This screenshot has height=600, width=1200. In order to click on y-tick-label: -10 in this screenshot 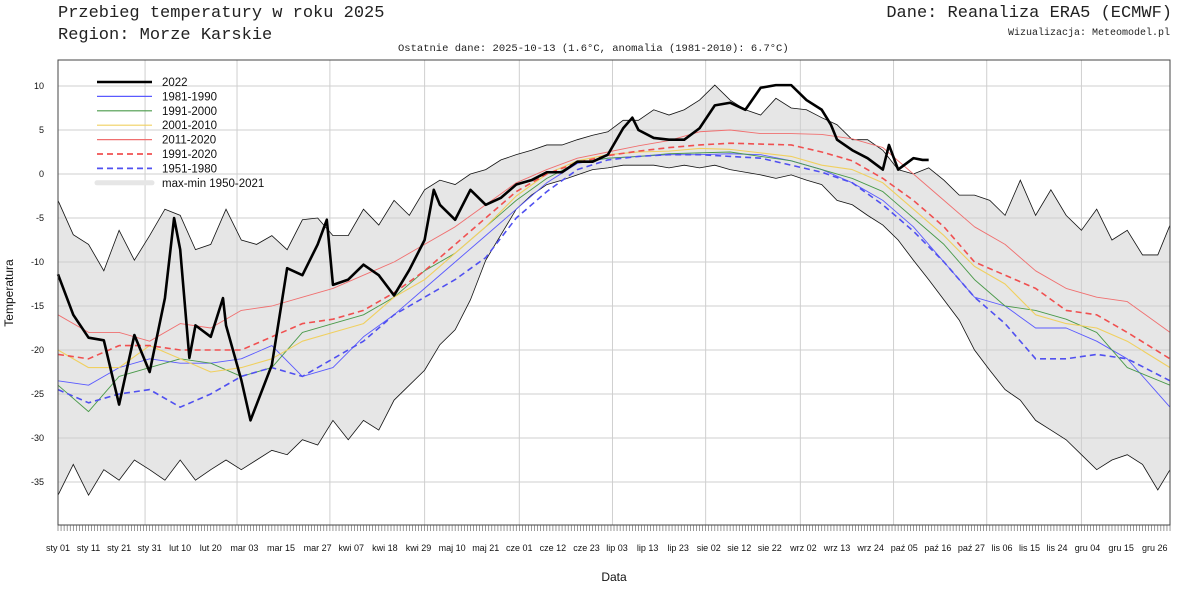, I will do `click(37, 262)`.